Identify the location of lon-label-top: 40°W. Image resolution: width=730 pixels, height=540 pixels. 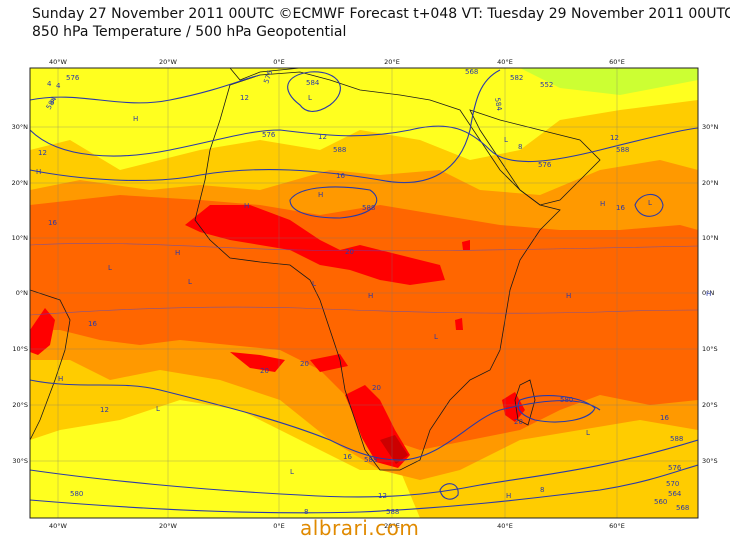
(58, 62).